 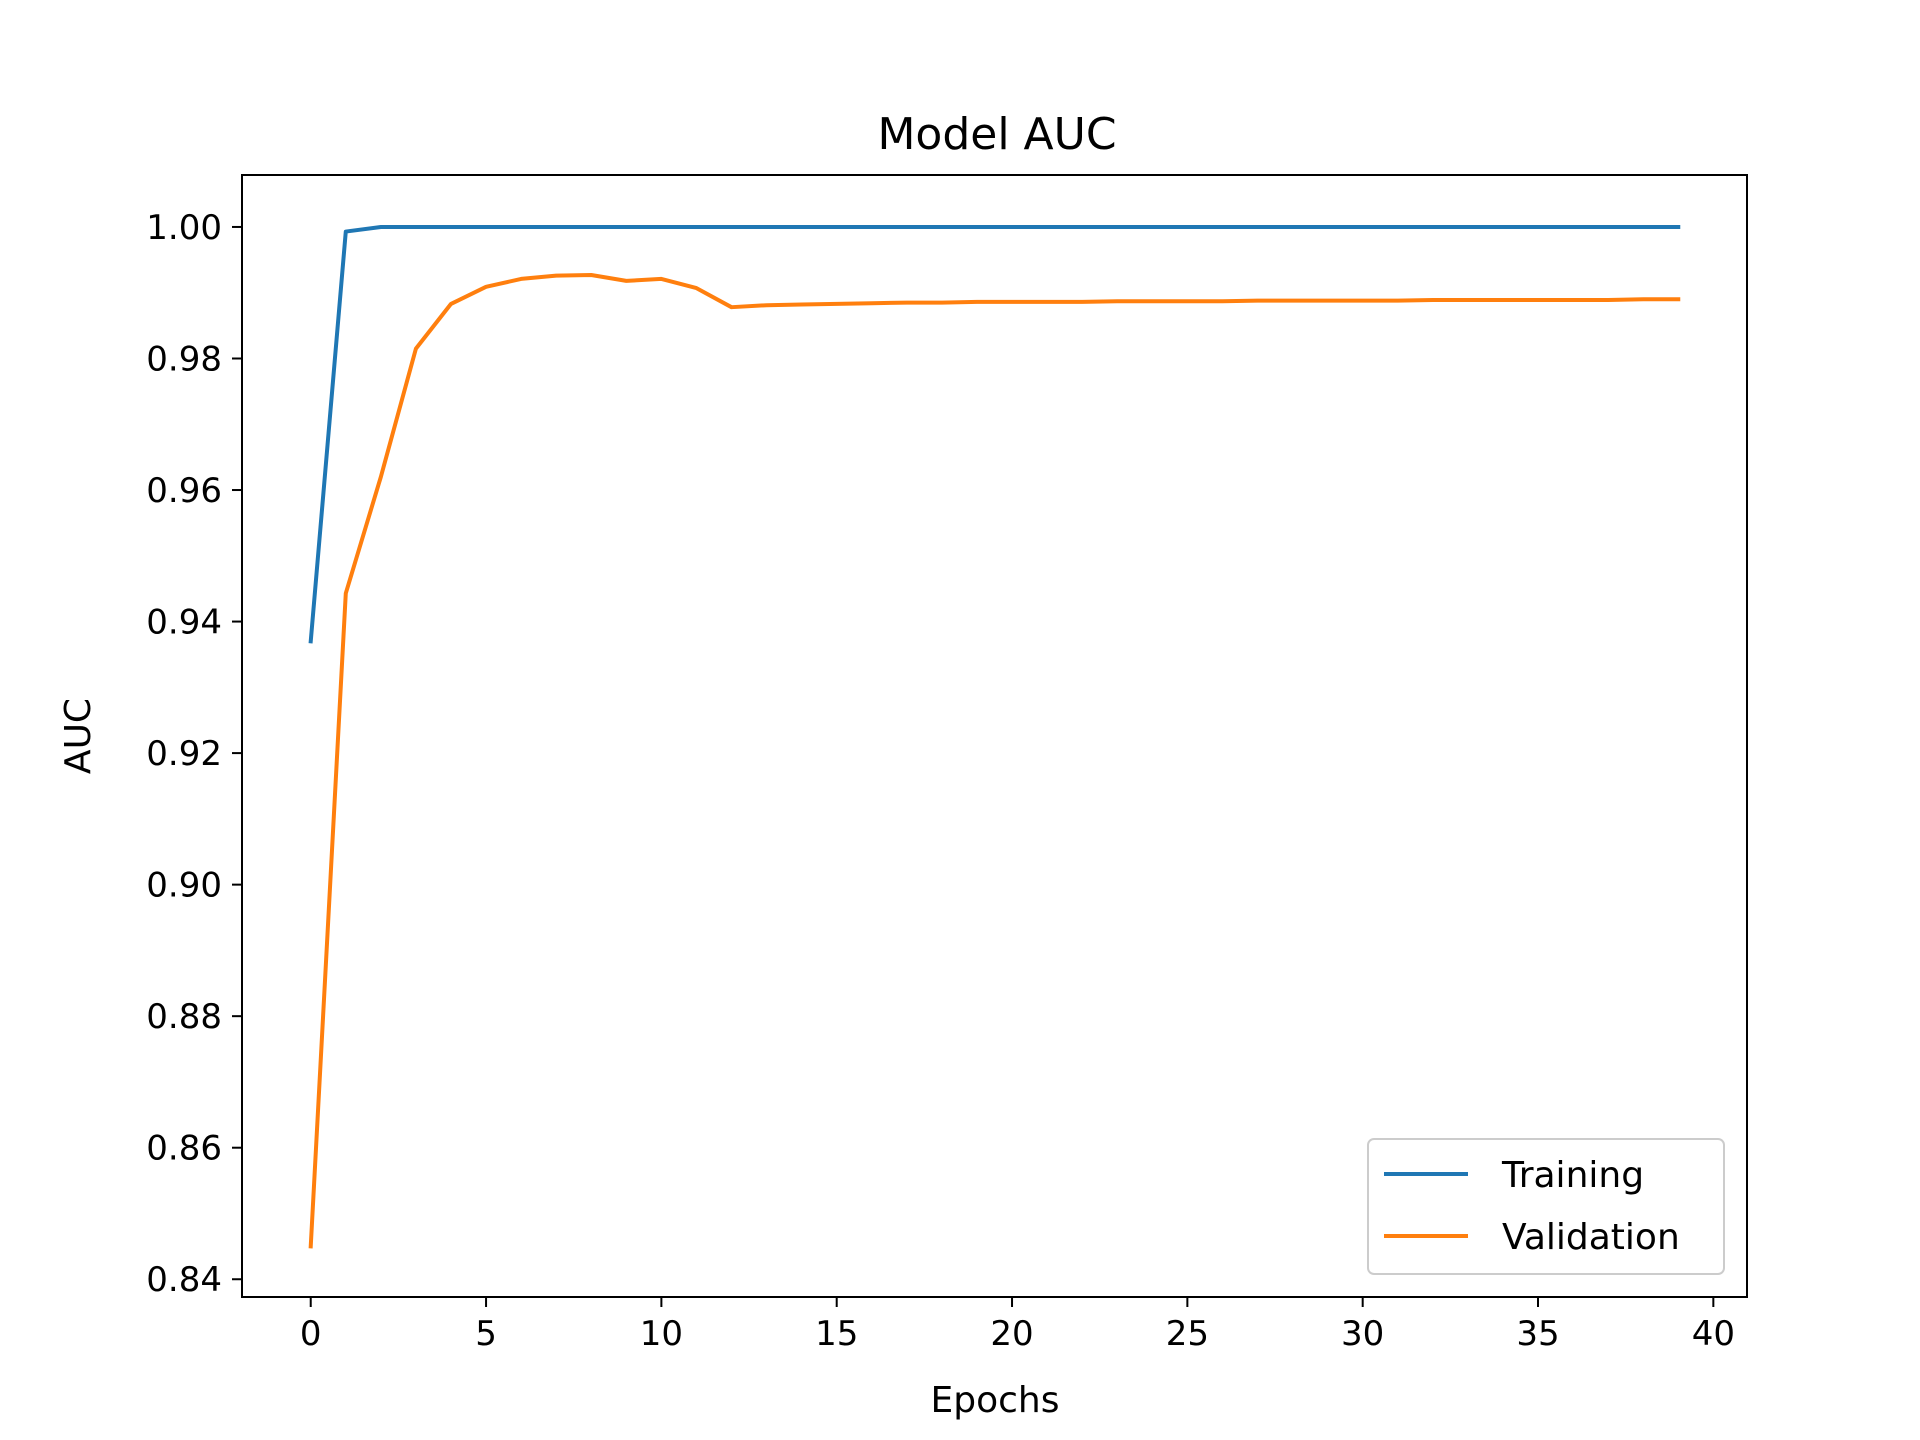 I want to click on x-tick-label: 30, so click(x=1362, y=1334).